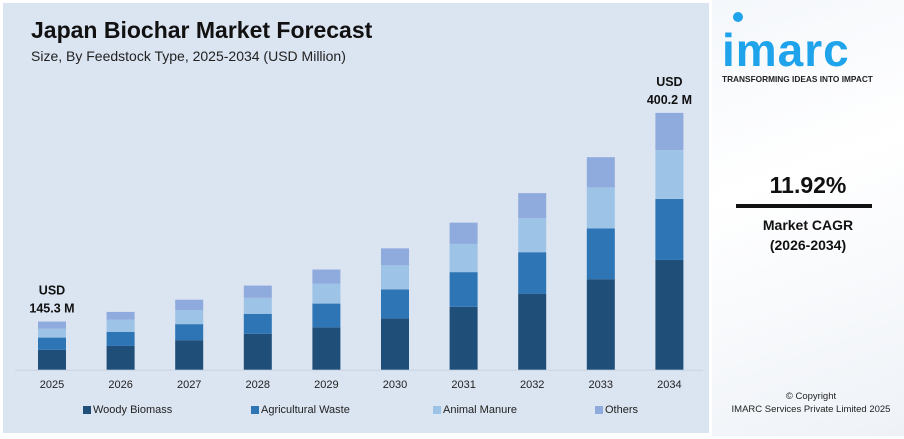 This screenshot has width=904, height=439. Describe the element at coordinates (811, 396) in the screenshot. I see `copyright-line-1: © Copyright` at that location.